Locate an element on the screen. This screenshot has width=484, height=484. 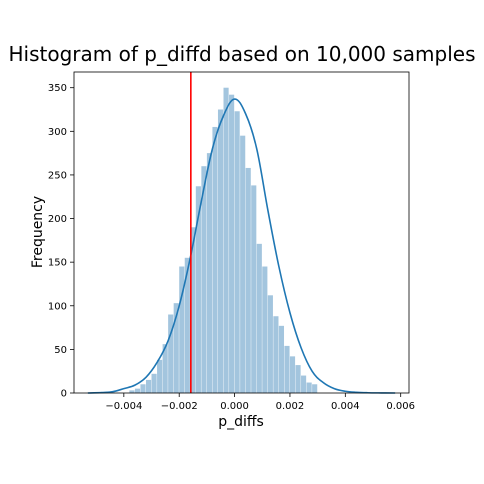
x-axis-ticks: −0.004 −0.002 0.000 0.002 0.004 0.006 is located at coordinates (260, 402).